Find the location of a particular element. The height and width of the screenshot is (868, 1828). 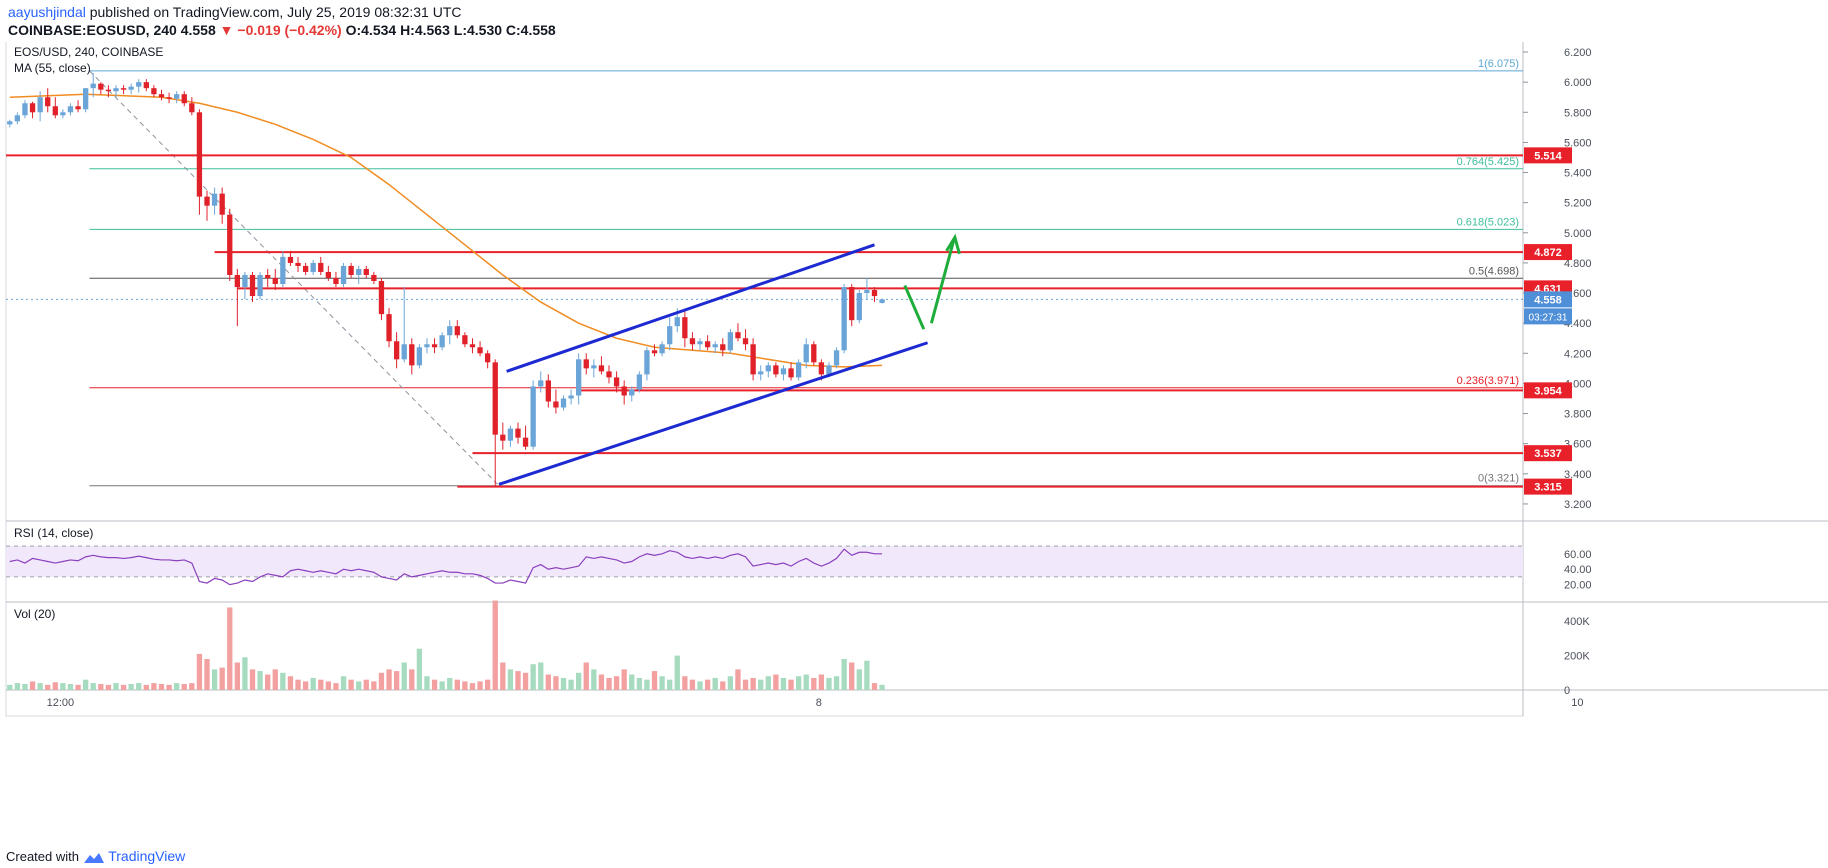

arrowhead-icon is located at coordinates (953, 244).